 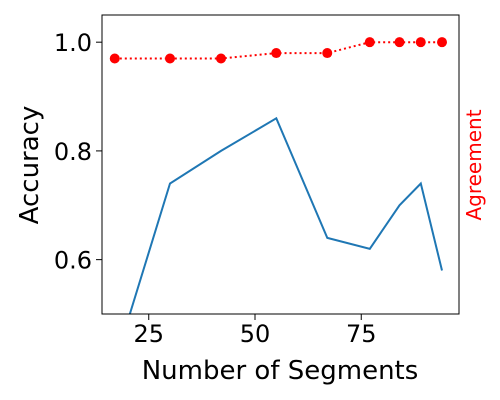 I want to click on y-tick-label: 0.6, so click(x=73, y=261).